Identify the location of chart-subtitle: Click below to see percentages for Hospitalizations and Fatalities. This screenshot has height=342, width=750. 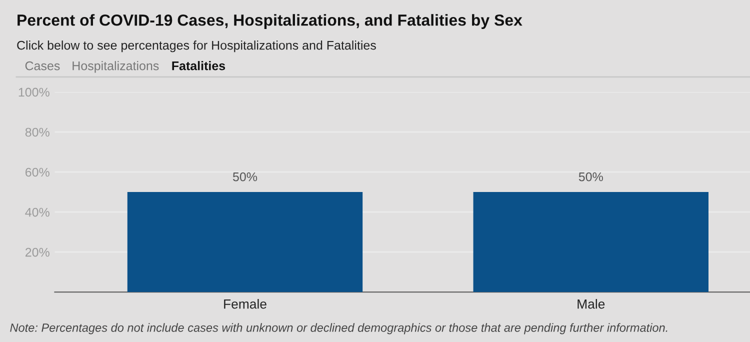
(196, 46).